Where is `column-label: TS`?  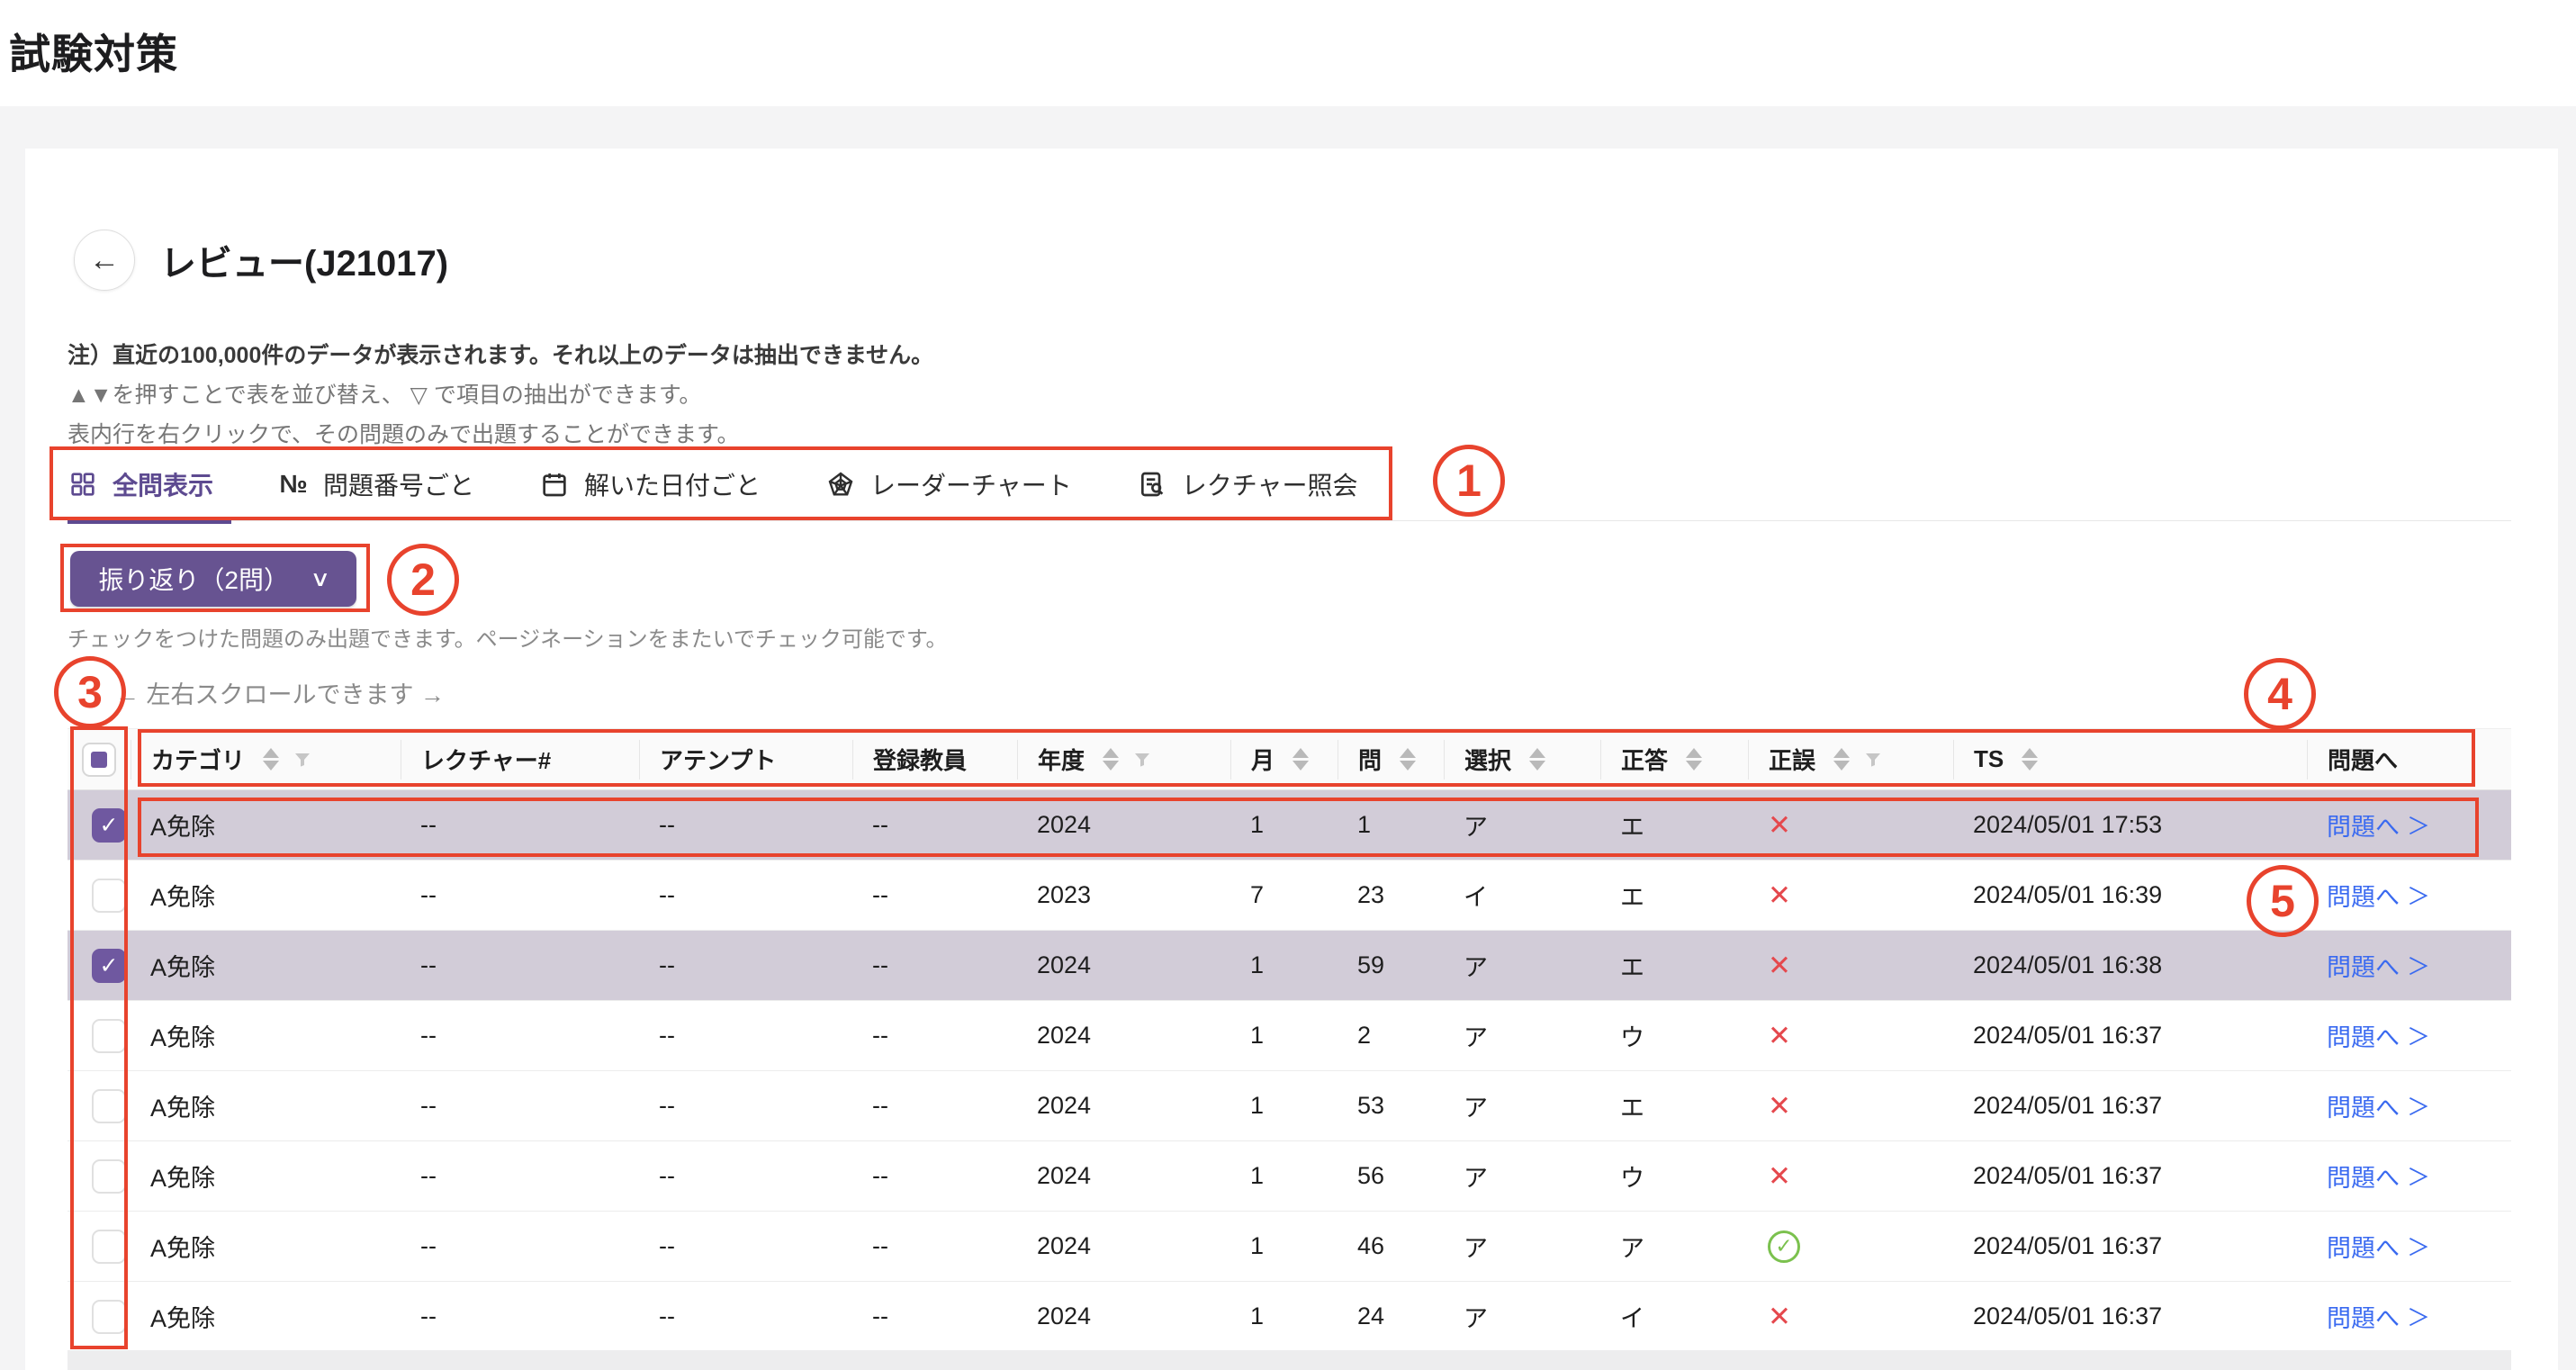 column-label: TS is located at coordinates (1989, 758).